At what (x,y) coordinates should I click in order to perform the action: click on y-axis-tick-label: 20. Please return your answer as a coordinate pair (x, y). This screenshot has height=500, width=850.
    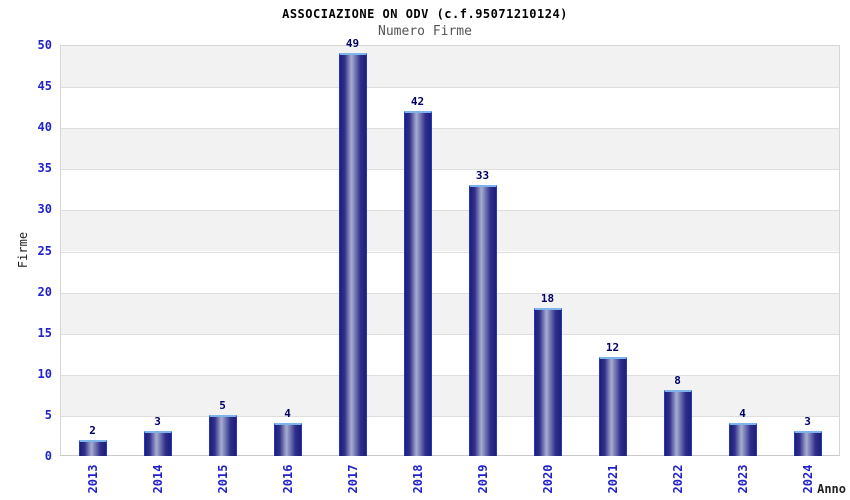
    Looking at the image, I should click on (44, 291).